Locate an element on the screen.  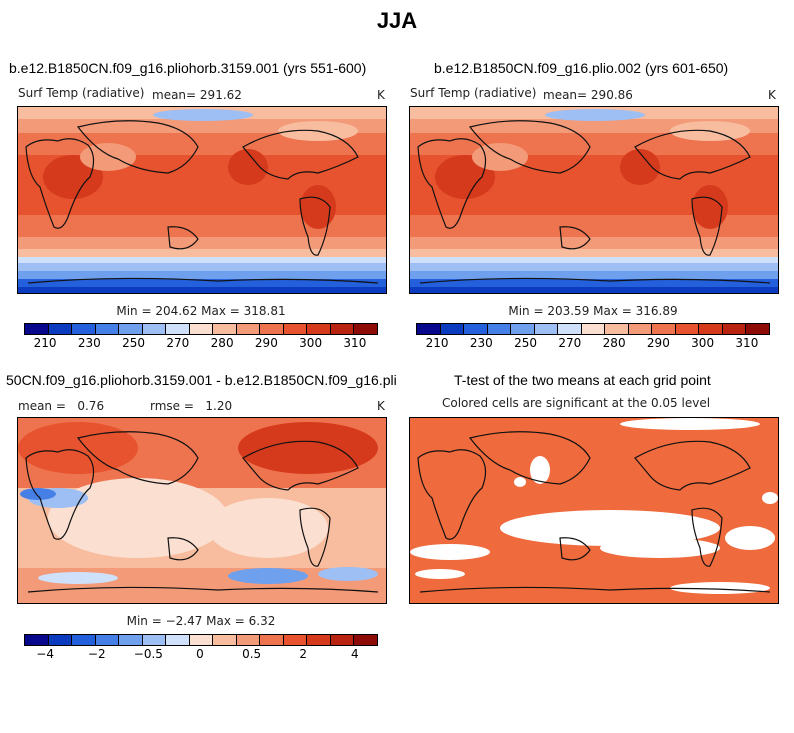
significance-field-bottom-right is located at coordinates (594, 510).